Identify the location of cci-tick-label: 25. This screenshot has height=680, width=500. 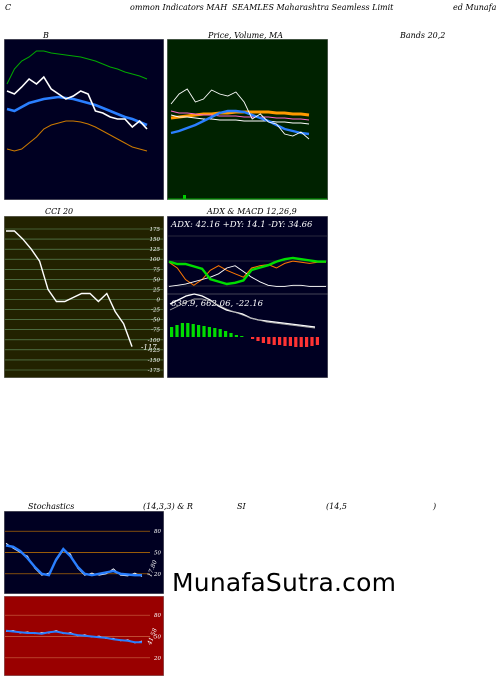
(156, 290).